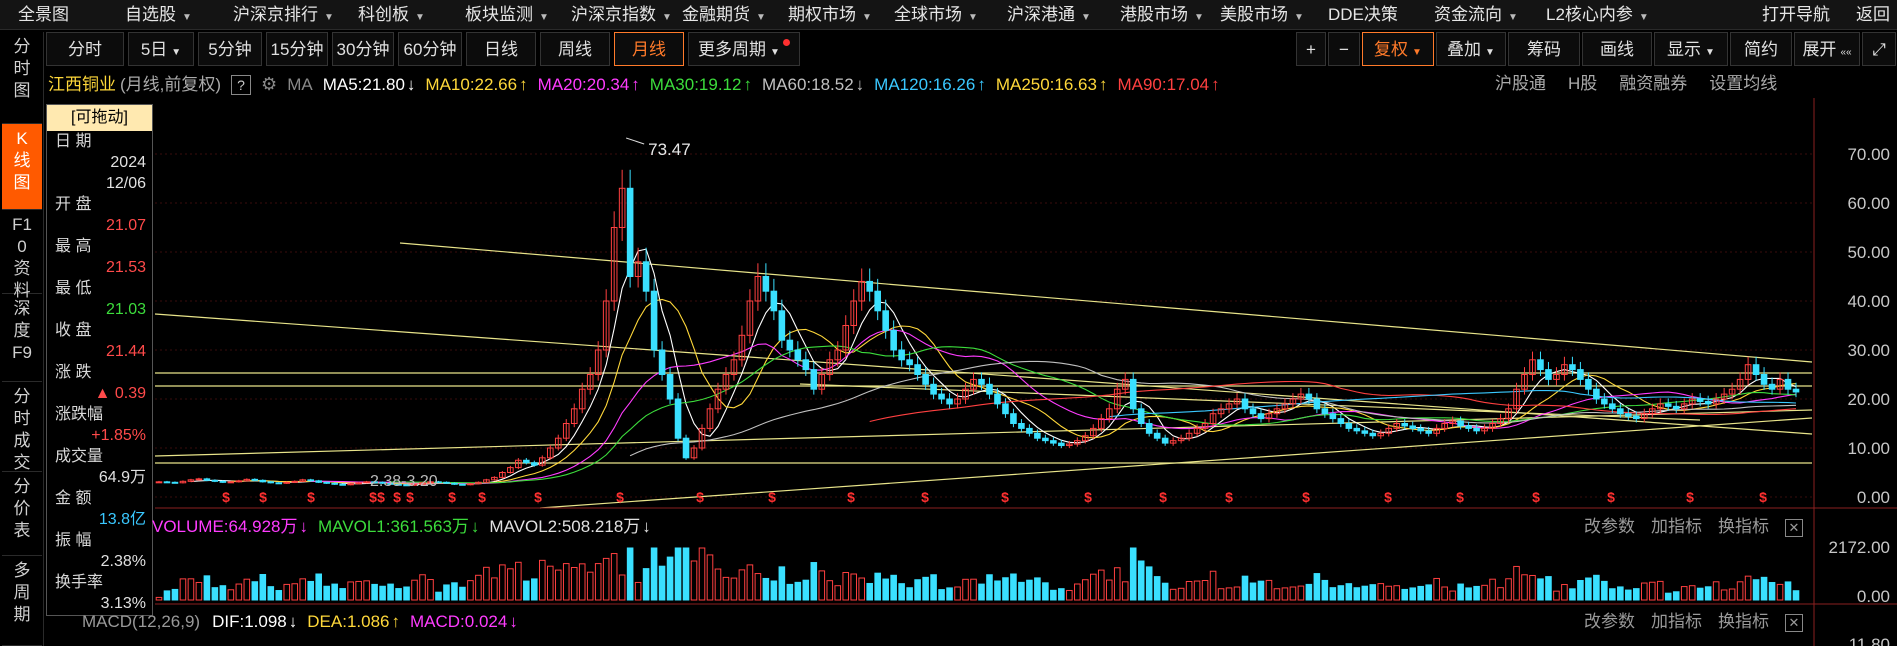 This screenshot has height=646, width=1897. What do you see at coordinates (1609, 526) in the screenshot?
I see `indicator-tool-0: 改参数` at bounding box center [1609, 526].